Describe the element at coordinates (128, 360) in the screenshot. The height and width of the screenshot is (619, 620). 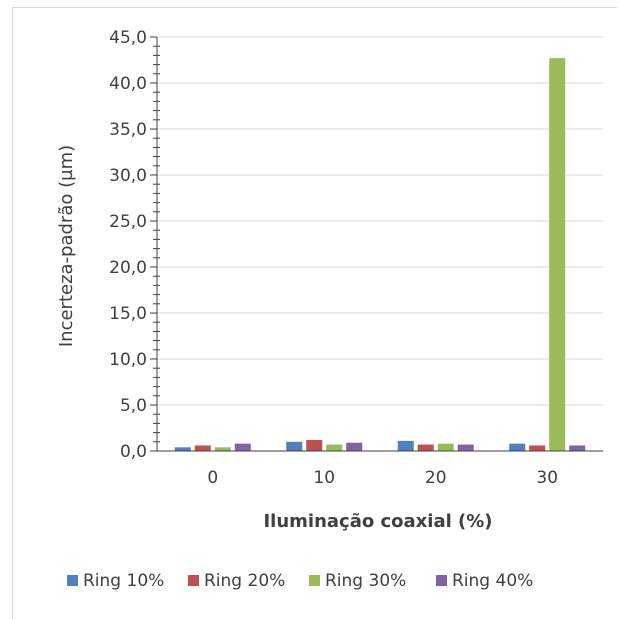
I see `y-tick-label: 10,0` at that location.